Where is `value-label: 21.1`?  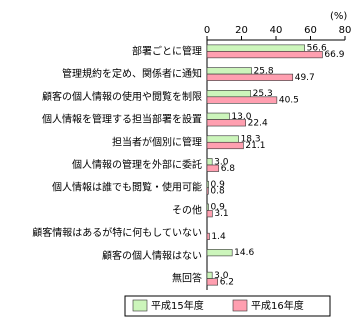
value-label: 21.1 is located at coordinates (255, 146).